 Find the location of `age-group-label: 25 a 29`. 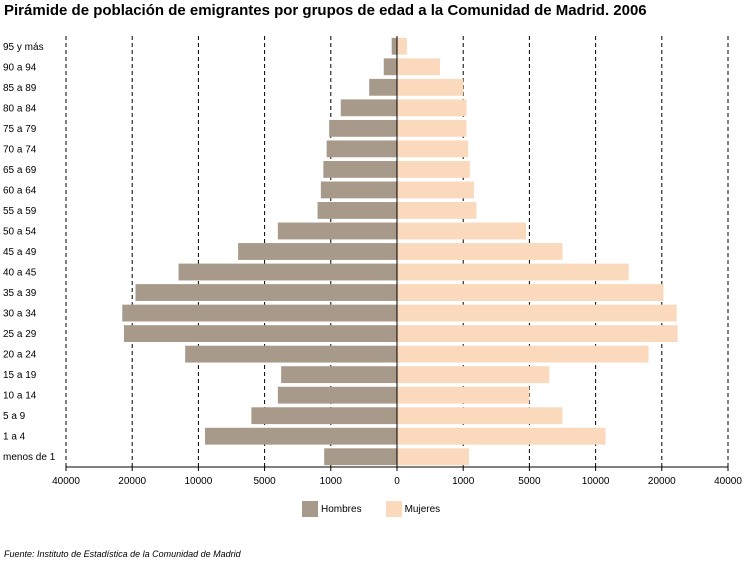

age-group-label: 25 a 29 is located at coordinates (20, 334).